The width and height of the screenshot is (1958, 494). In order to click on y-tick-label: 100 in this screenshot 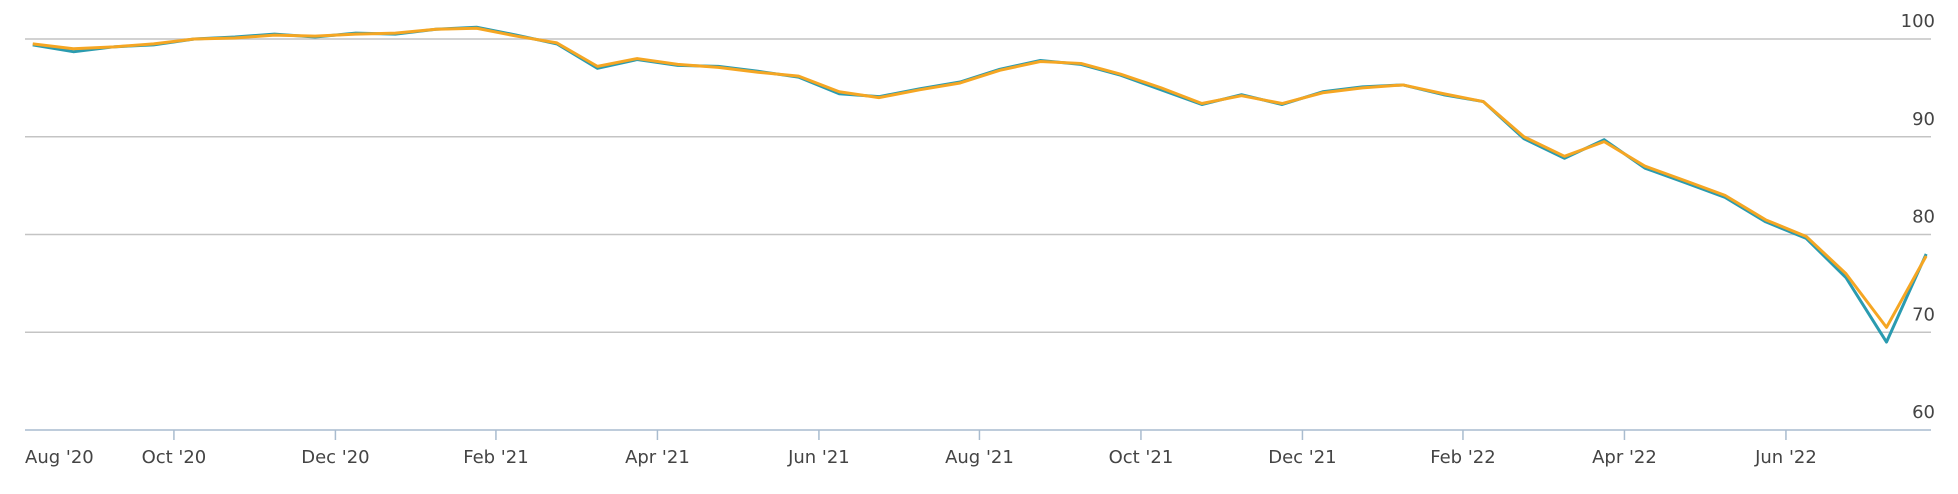, I will do `click(1918, 21)`.